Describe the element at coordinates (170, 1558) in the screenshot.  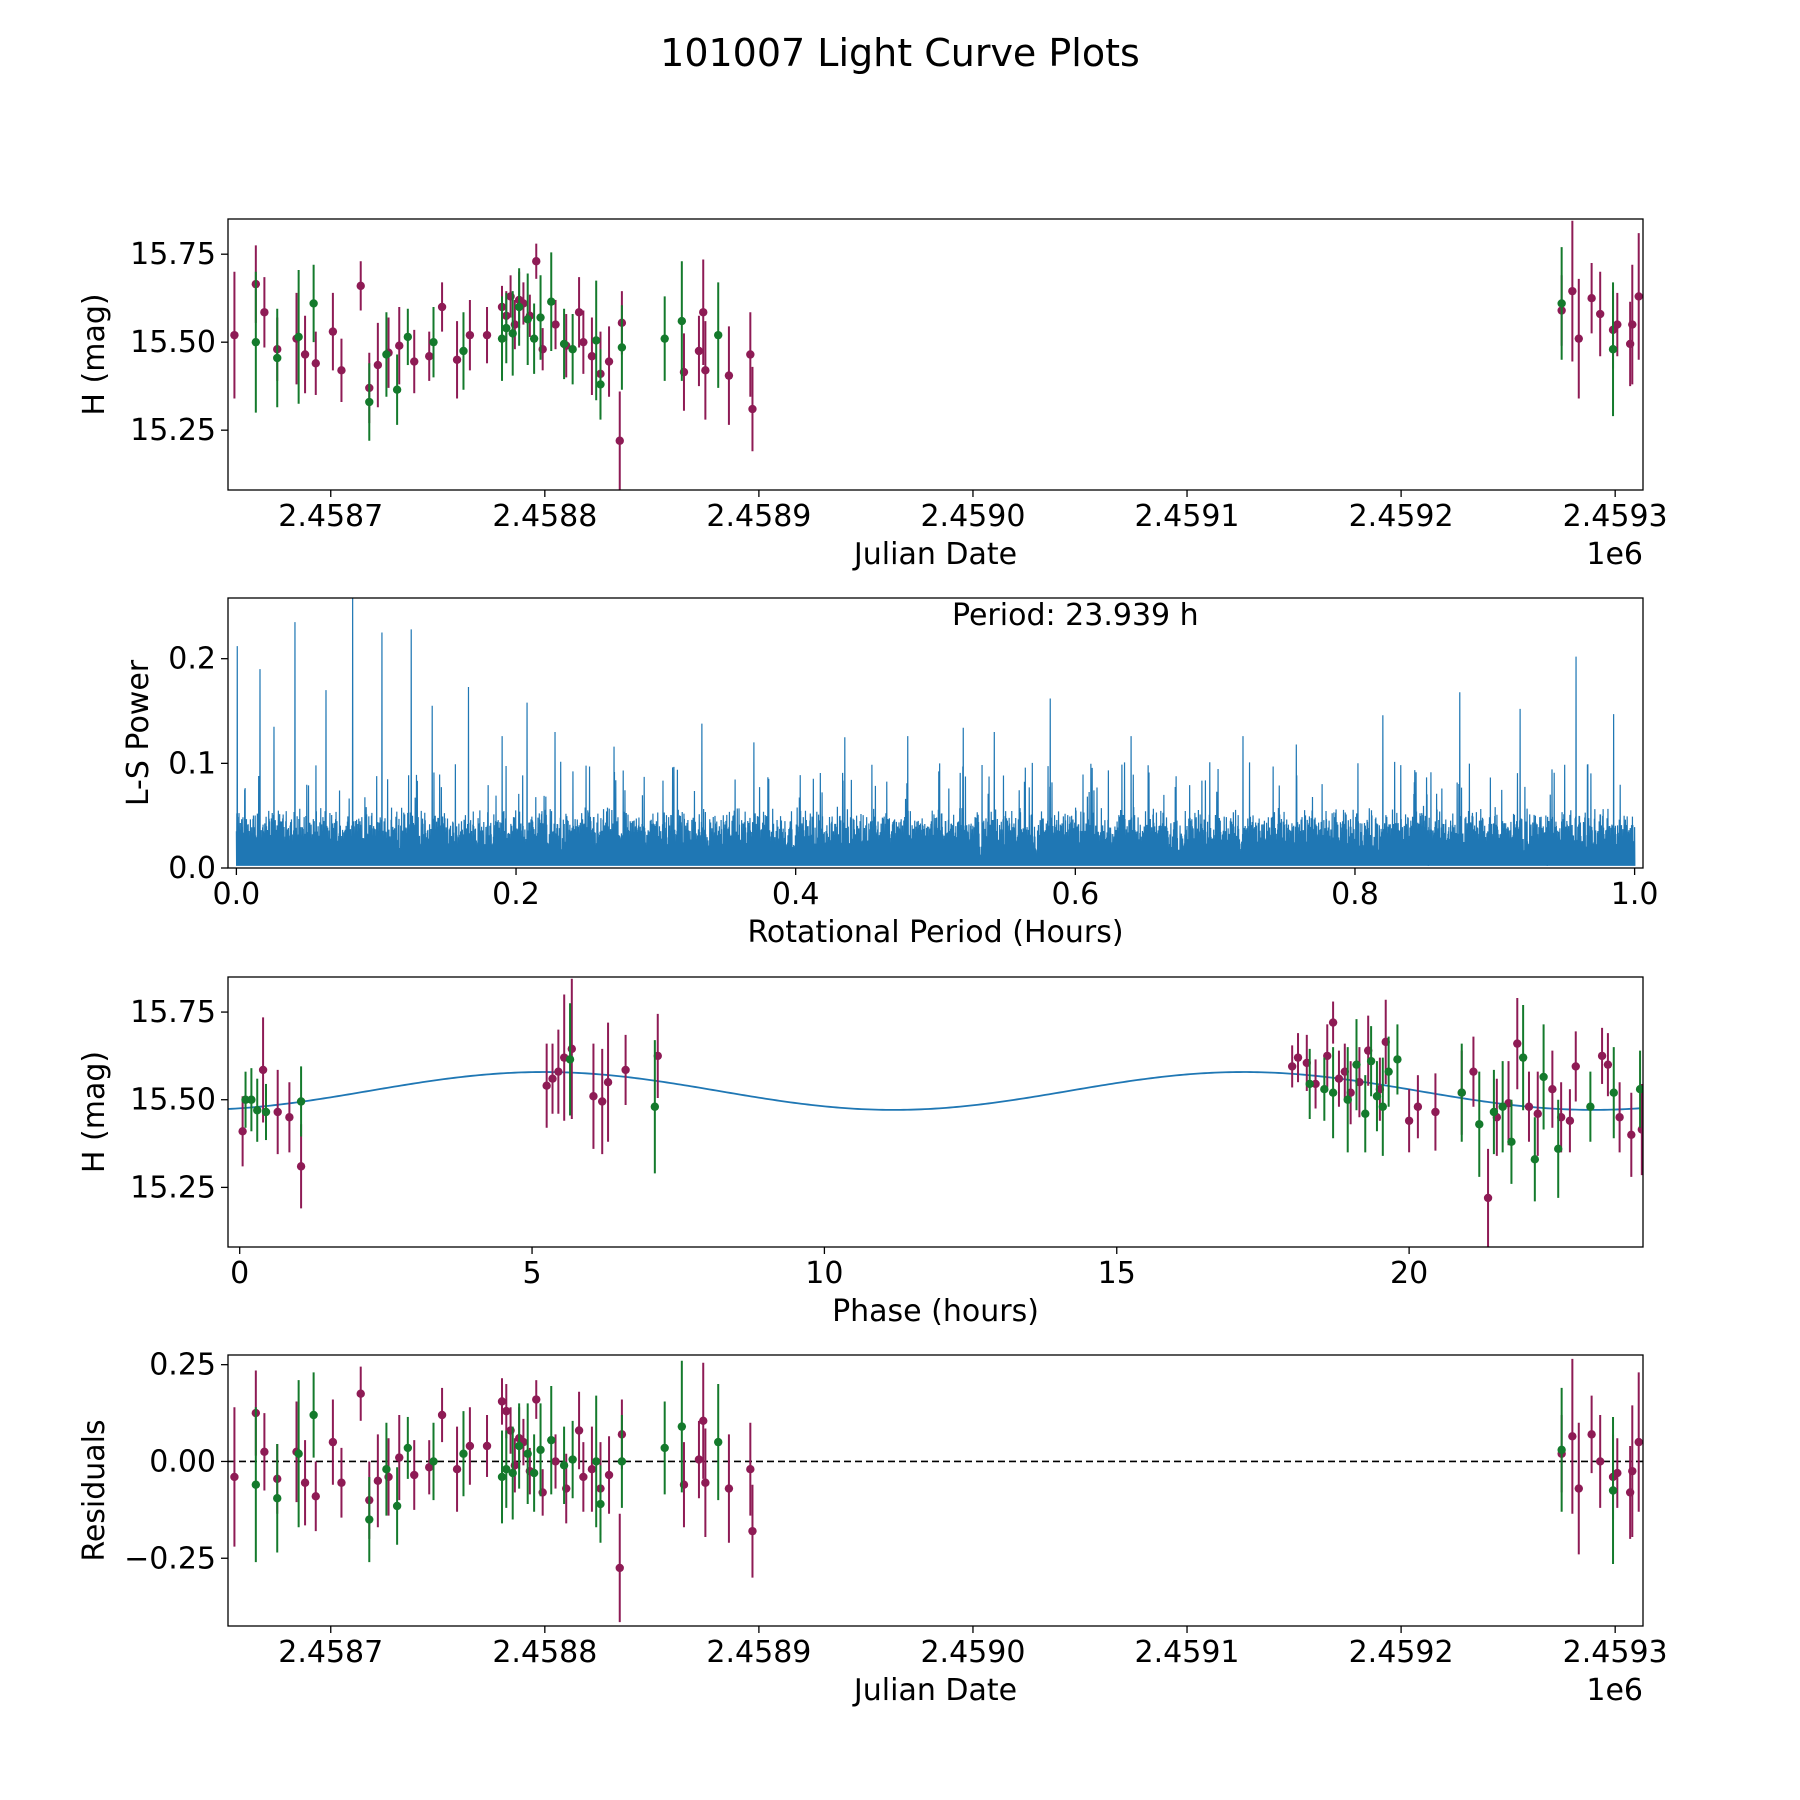
I see `y-tick-label: −0.25` at that location.